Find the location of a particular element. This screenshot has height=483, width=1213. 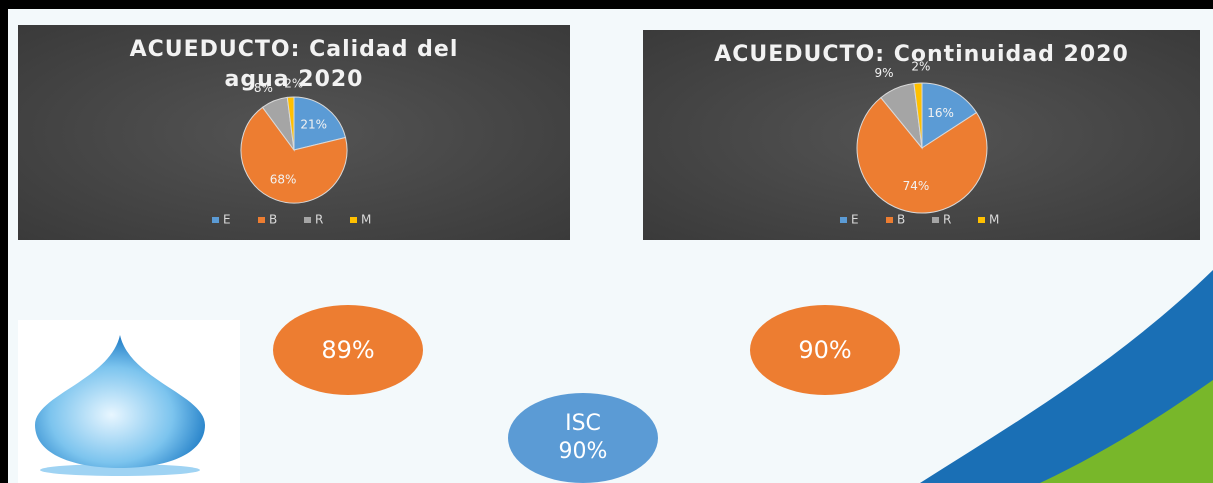

left-border is located at coordinates (4, 241).